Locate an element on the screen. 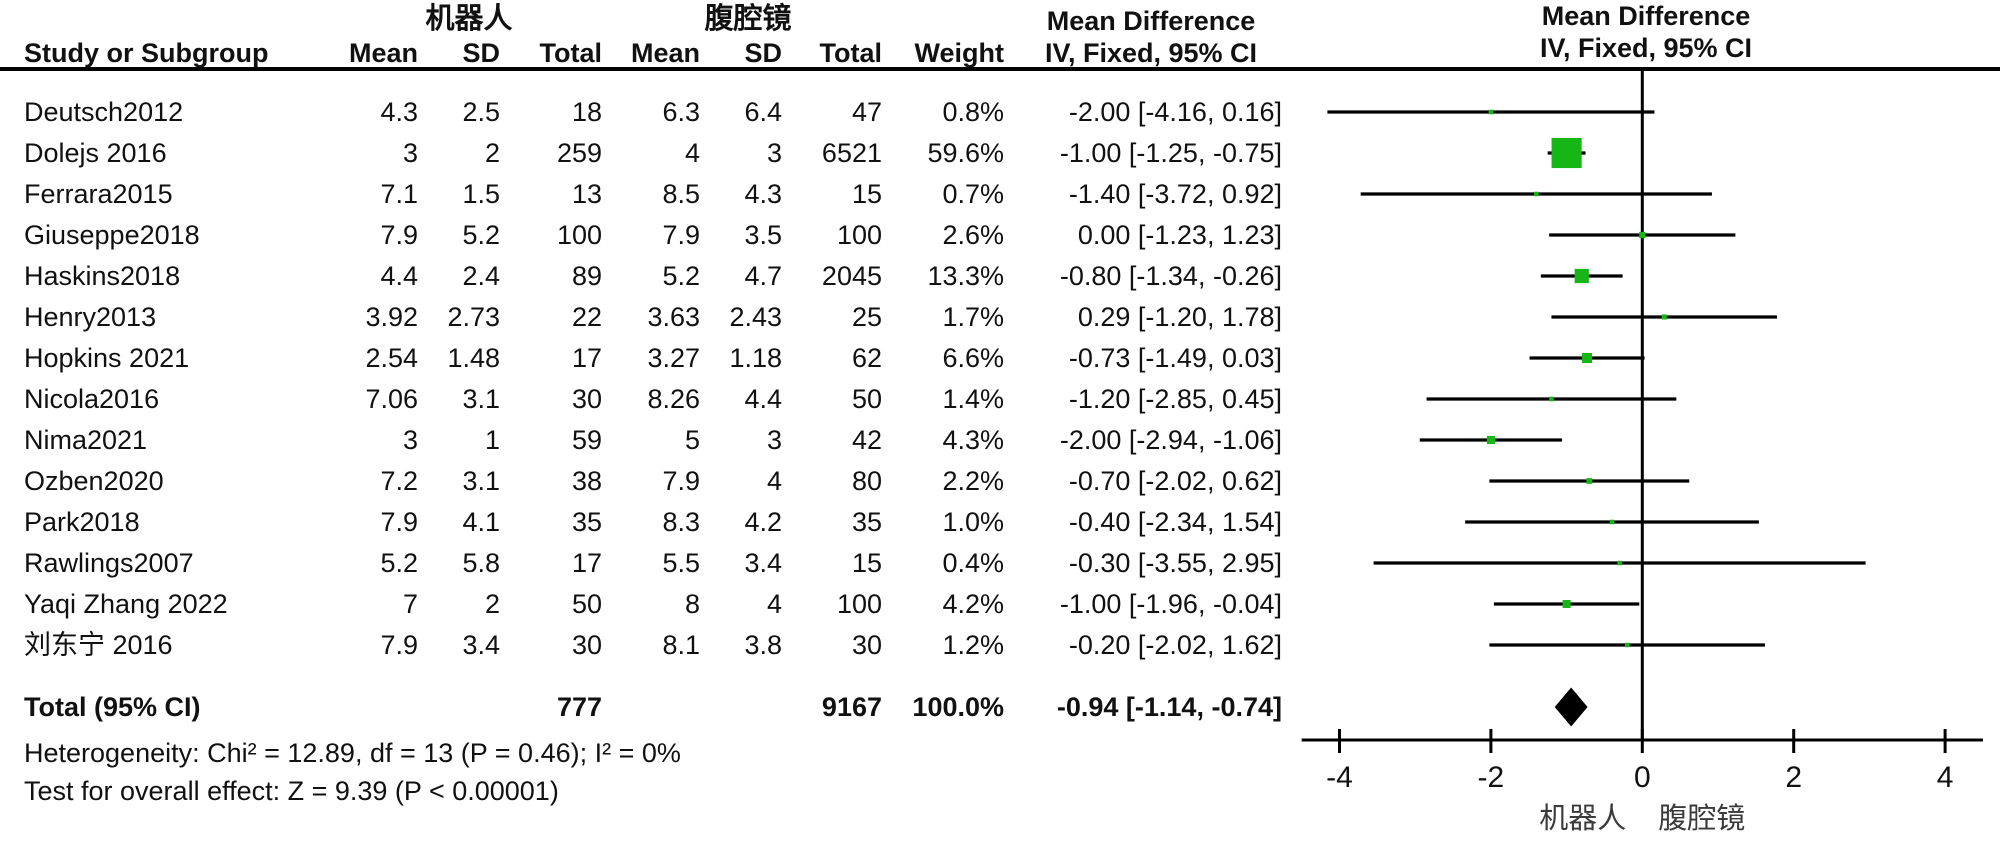  lap-mean: 8.26 is located at coordinates (673, 399).